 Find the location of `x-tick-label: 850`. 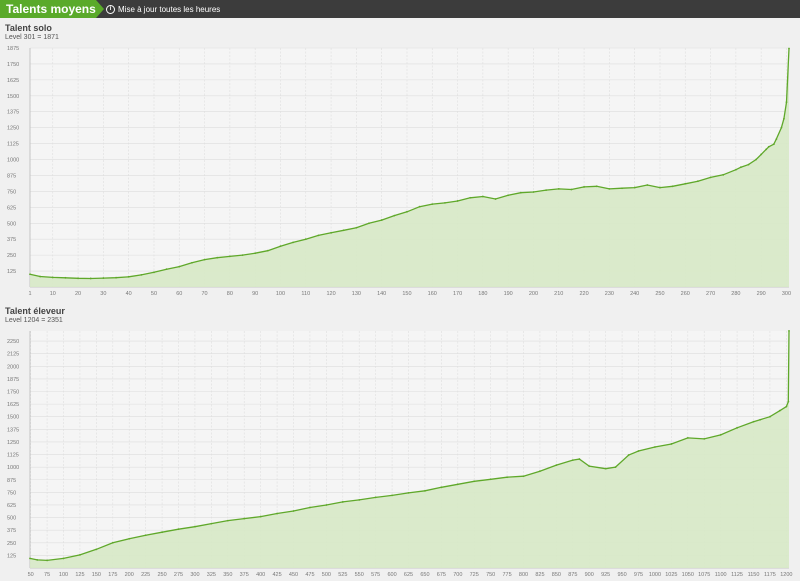

x-tick-label: 850 is located at coordinates (556, 575).